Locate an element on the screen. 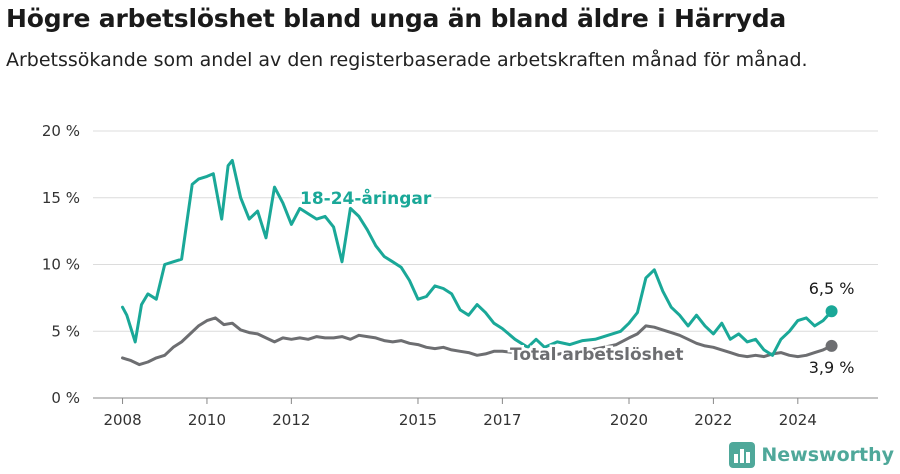 This screenshot has width=900, height=474. x-tick-label: 2010 is located at coordinates (207, 420).